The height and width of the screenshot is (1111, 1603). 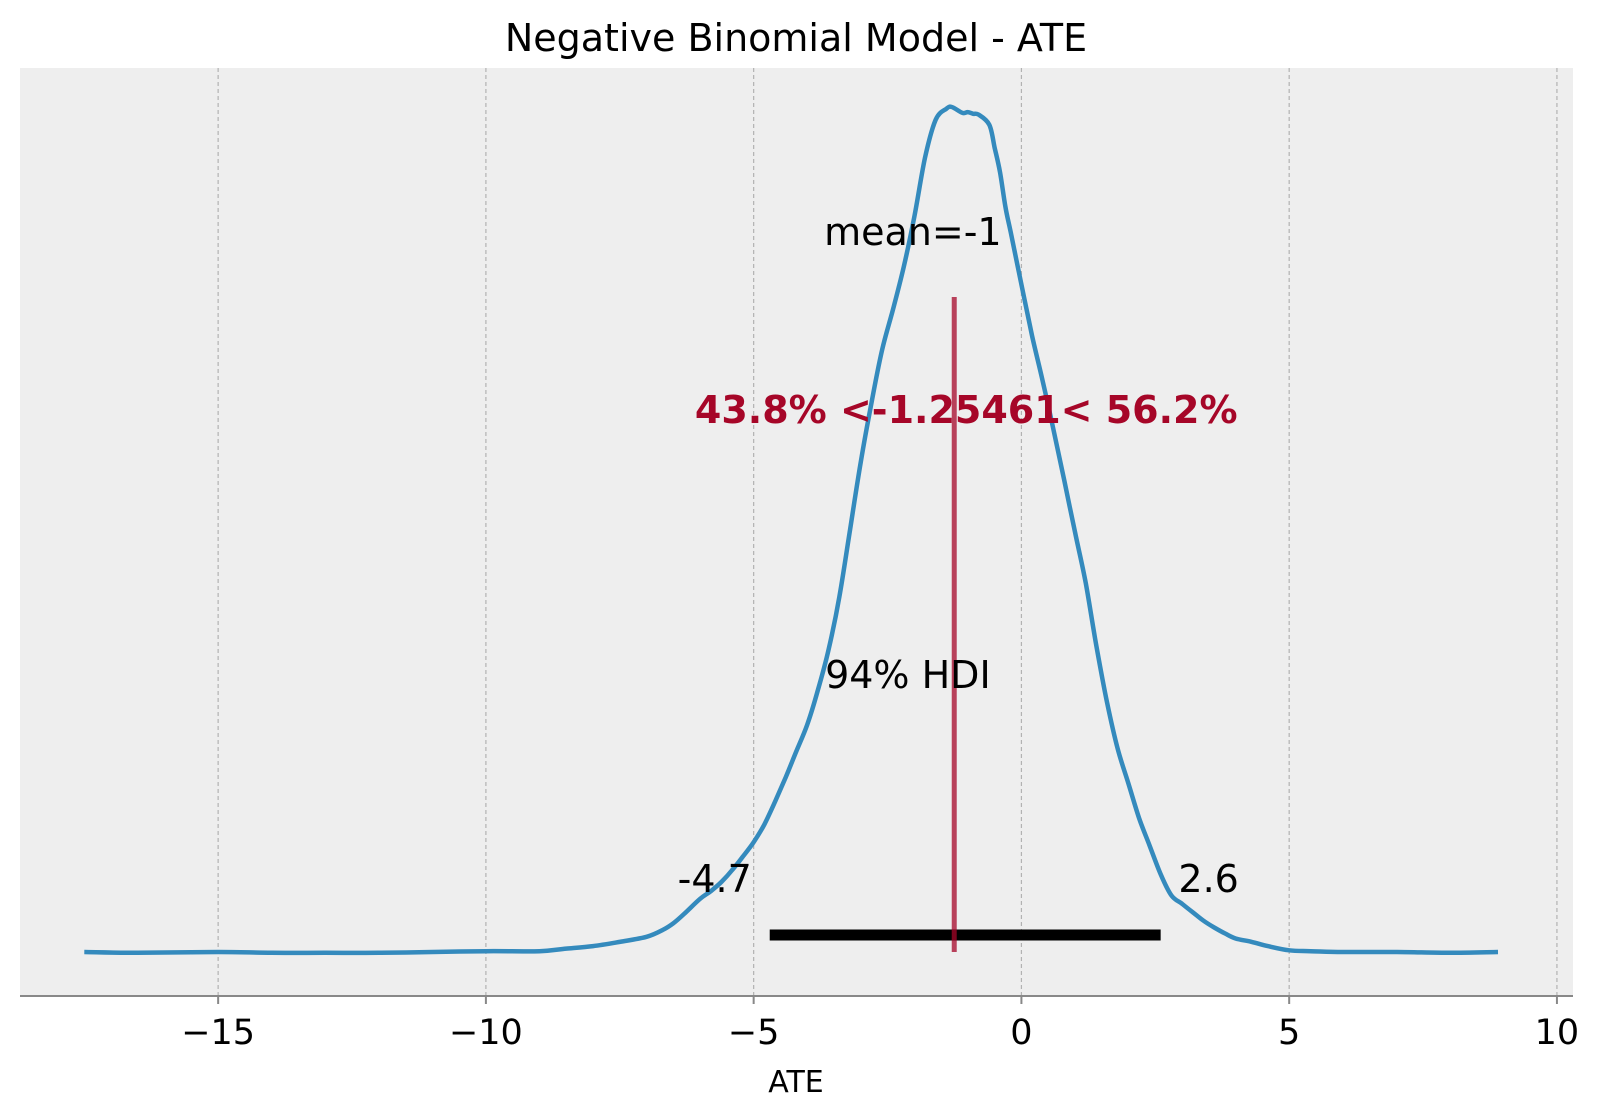 I want to click on mean-label: mean=-1, so click(x=913, y=232).